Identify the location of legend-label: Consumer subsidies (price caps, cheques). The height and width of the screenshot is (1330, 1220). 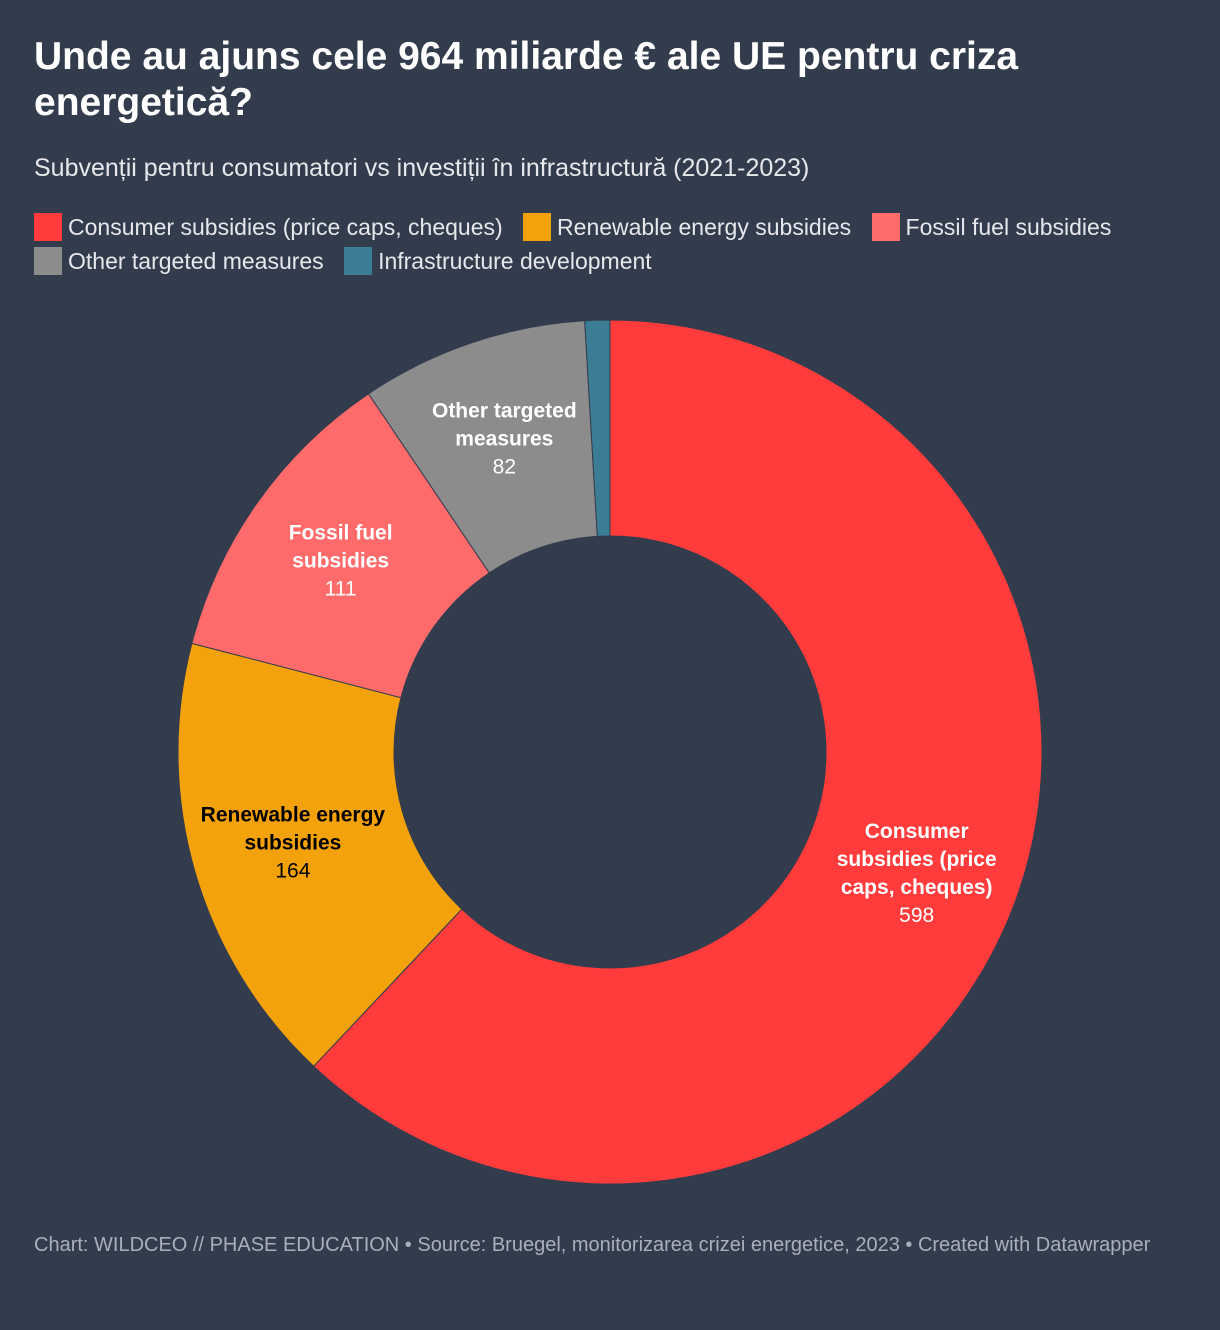
(285, 227).